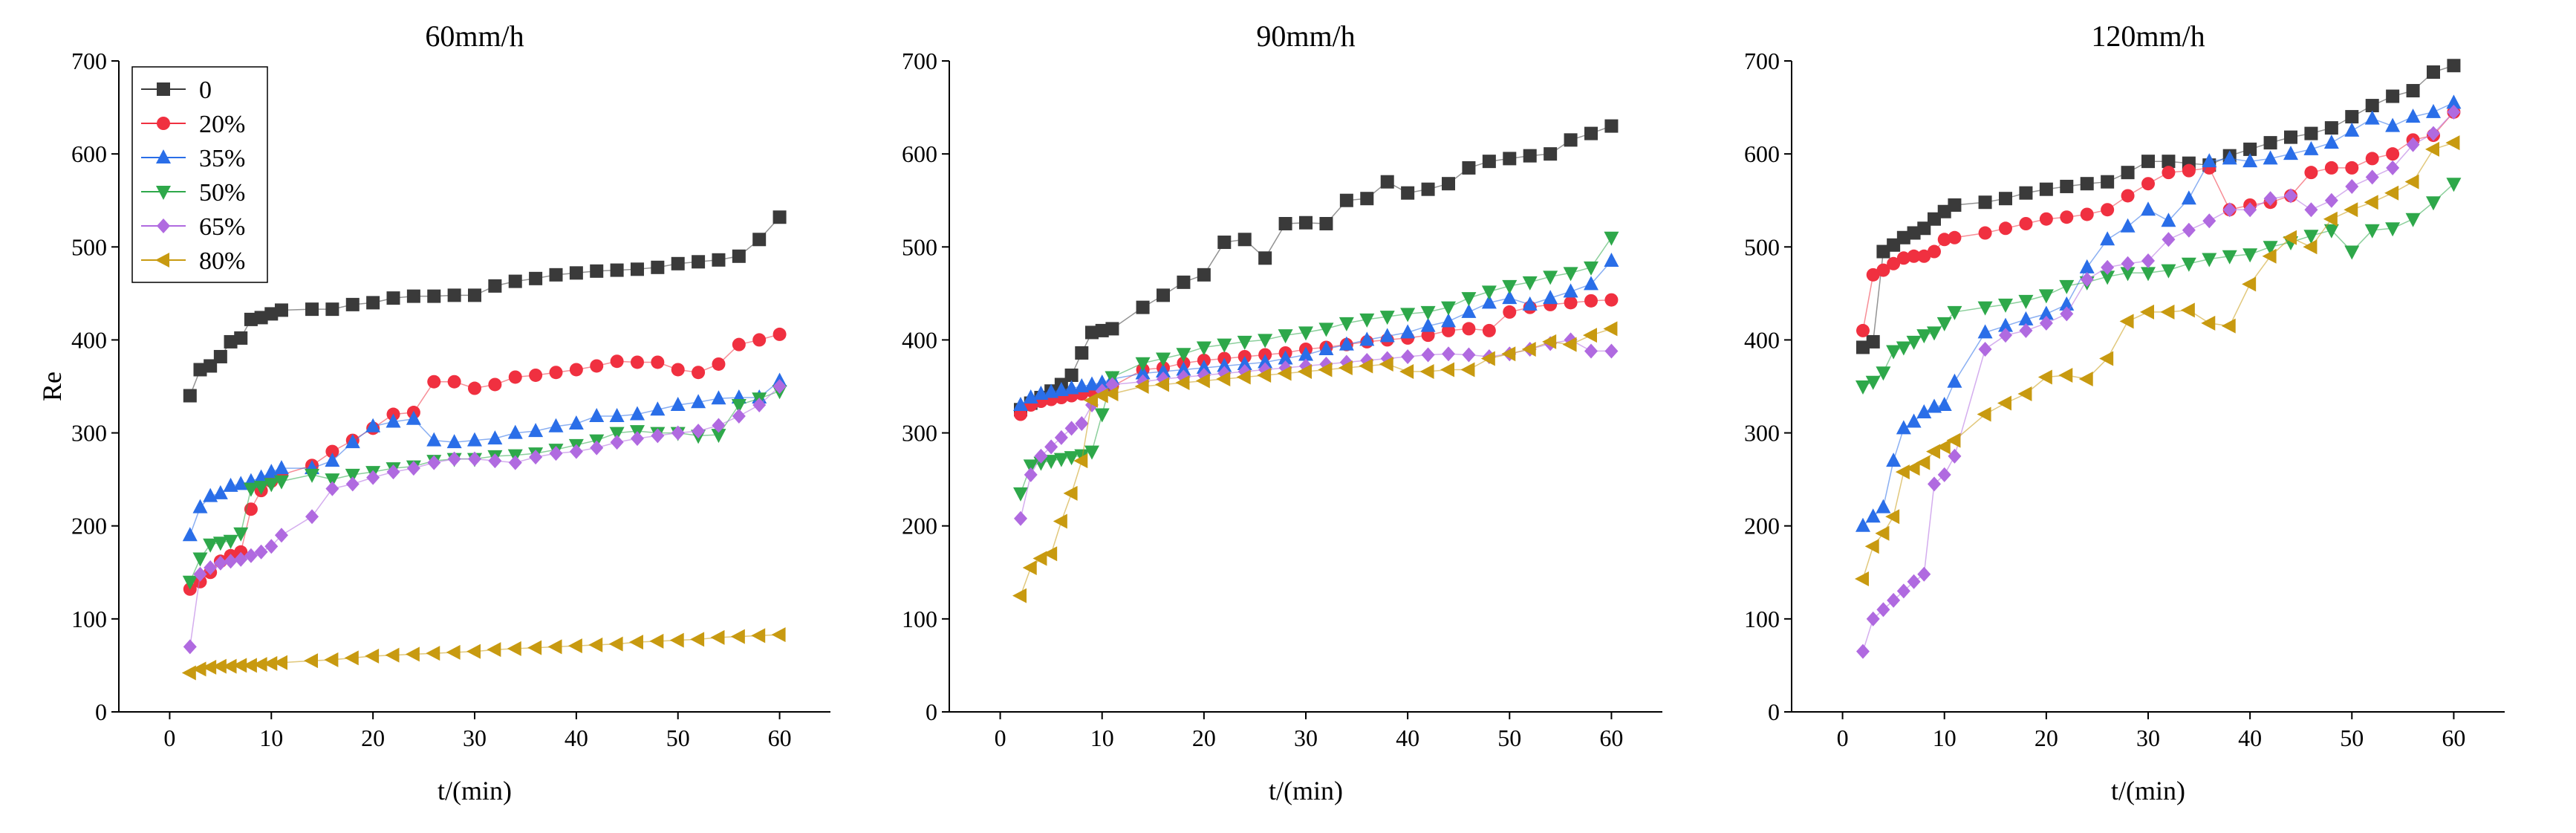 The height and width of the screenshot is (833, 2576). What do you see at coordinates (52, 386) in the screenshot?
I see `y-axis-title: Re` at bounding box center [52, 386].